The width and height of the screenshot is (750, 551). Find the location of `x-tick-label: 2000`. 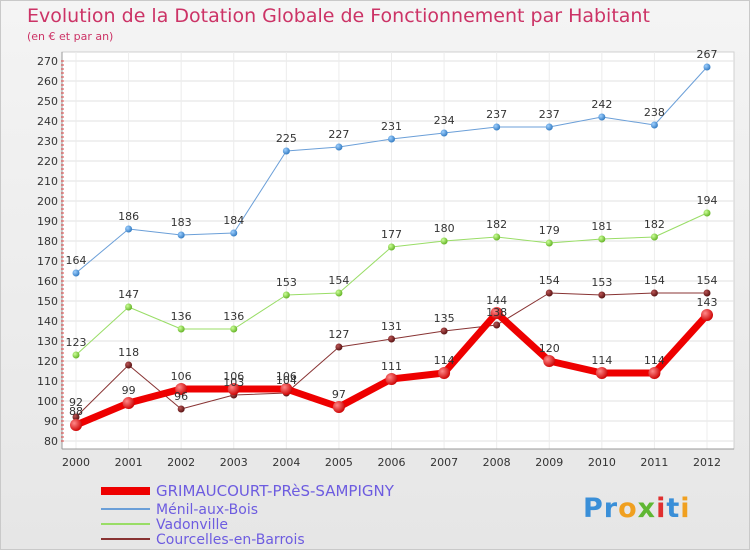

x-tick-label: 2000 is located at coordinates (76, 462).